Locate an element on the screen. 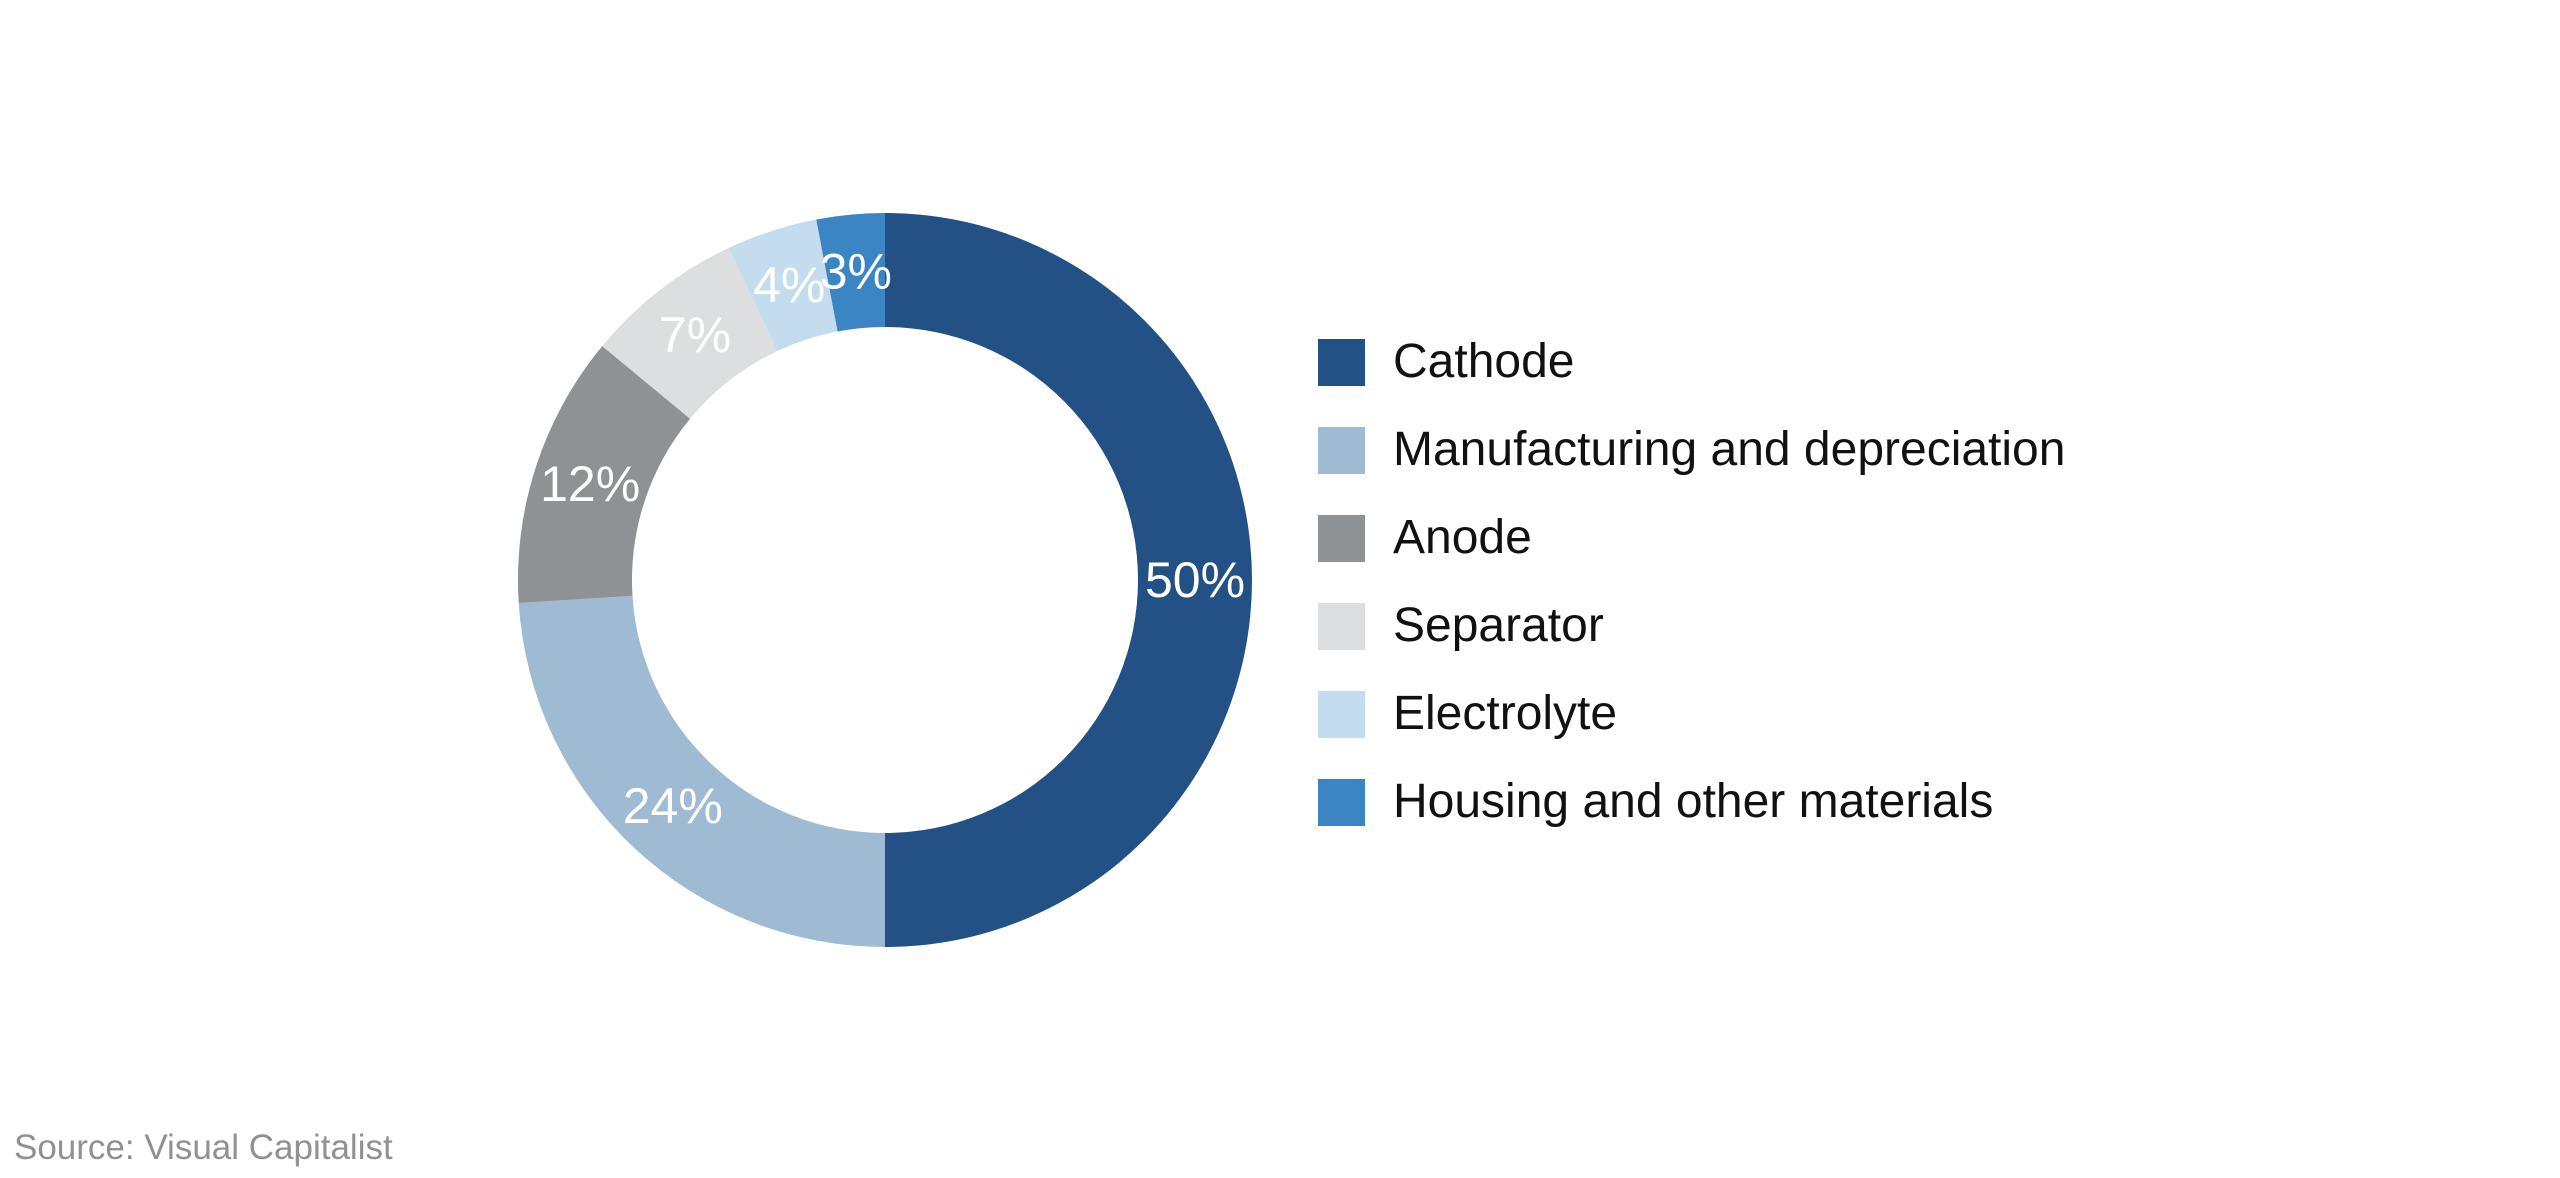  segment-value-label: 50% is located at coordinates (1195, 580).